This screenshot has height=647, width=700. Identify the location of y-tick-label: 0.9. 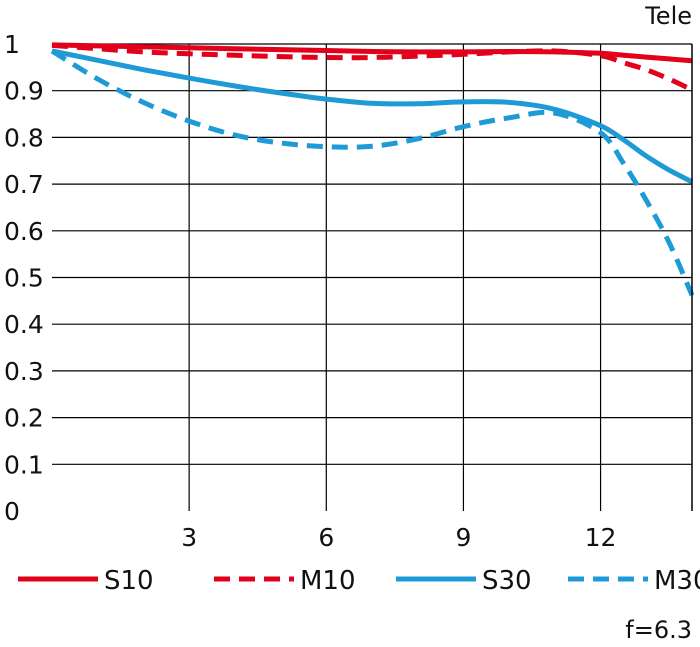
(24, 91).